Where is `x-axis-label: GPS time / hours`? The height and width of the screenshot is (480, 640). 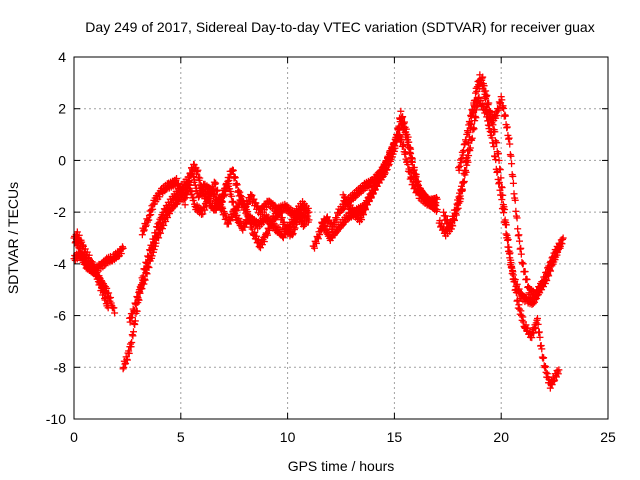 x-axis-label: GPS time / hours is located at coordinates (341, 466).